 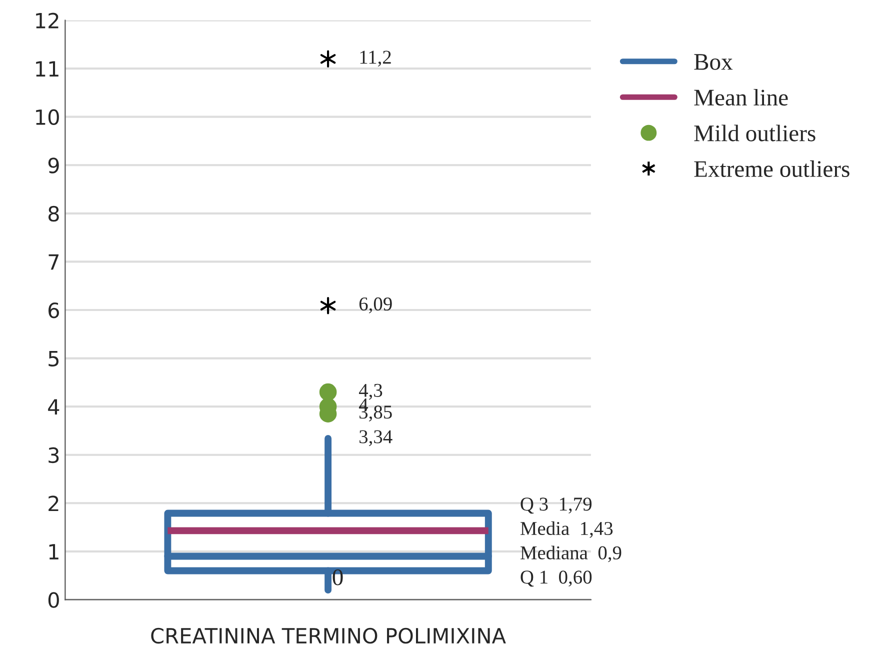 I want to click on annotation: Media 1,43, so click(x=566, y=529).